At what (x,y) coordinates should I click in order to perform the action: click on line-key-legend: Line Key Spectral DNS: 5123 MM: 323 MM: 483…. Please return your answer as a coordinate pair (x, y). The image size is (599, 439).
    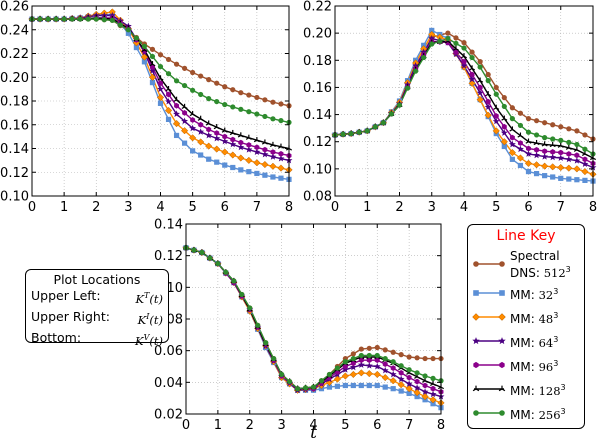
    Looking at the image, I should click on (526, 326).